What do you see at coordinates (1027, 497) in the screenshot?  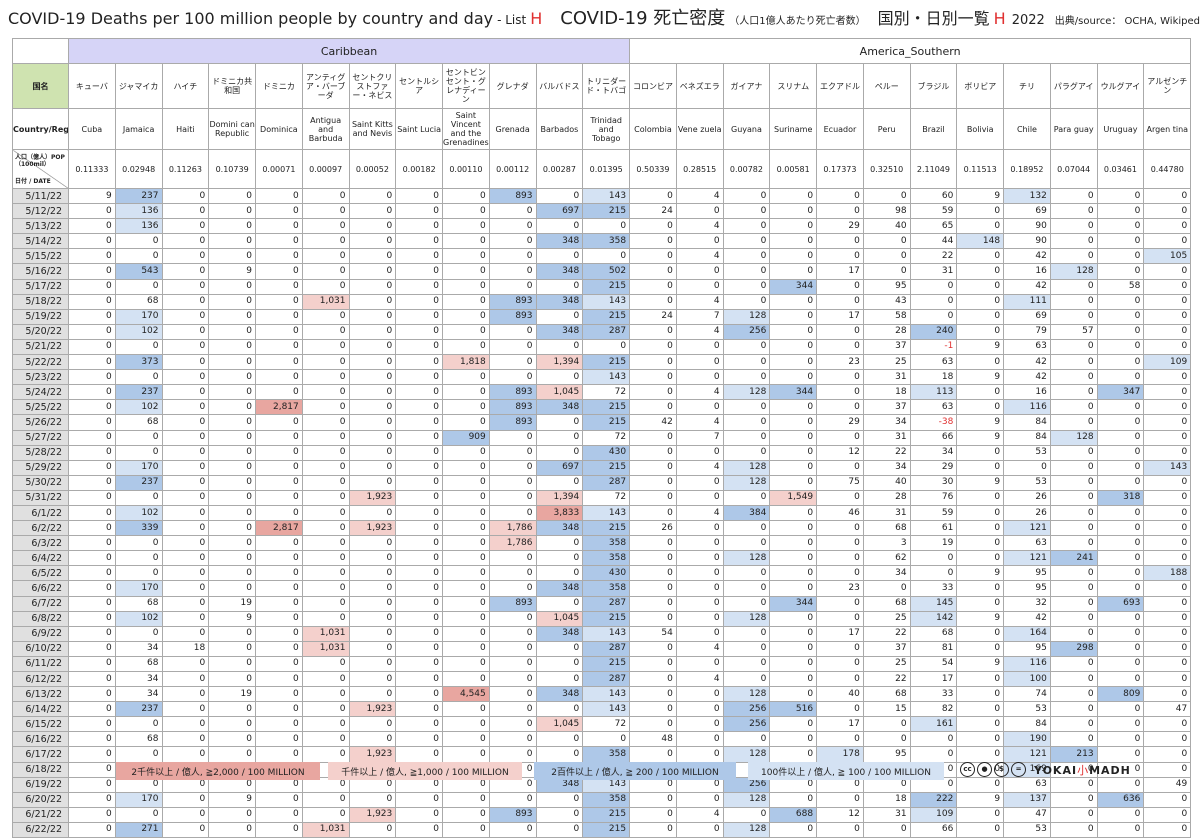 I see `table-cell: 26` at bounding box center [1027, 497].